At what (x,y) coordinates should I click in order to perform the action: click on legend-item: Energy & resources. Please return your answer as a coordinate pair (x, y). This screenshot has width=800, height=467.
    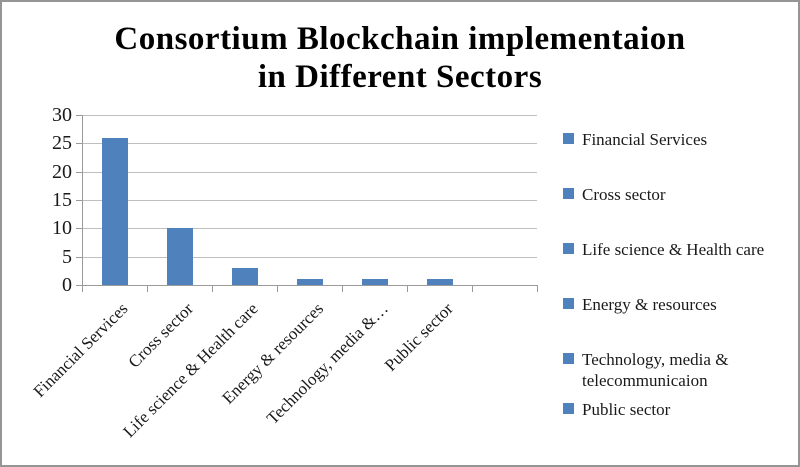
    Looking at the image, I should click on (640, 304).